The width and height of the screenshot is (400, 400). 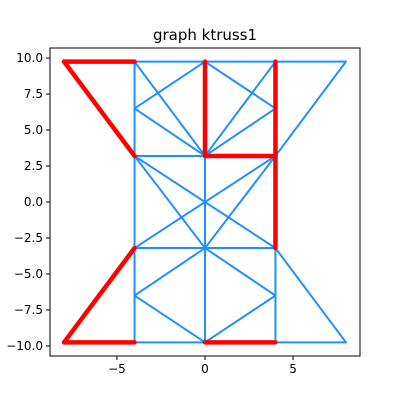 What do you see at coordinates (29, 58) in the screenshot?
I see `y-tick-label: 10.0` at bounding box center [29, 58].